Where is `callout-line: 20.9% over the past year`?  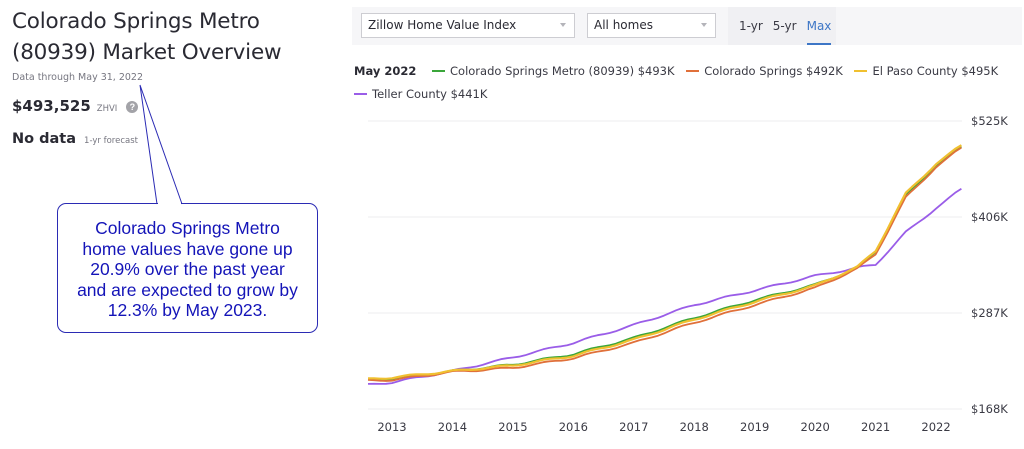 callout-line: 20.9% over the past year is located at coordinates (187, 269).